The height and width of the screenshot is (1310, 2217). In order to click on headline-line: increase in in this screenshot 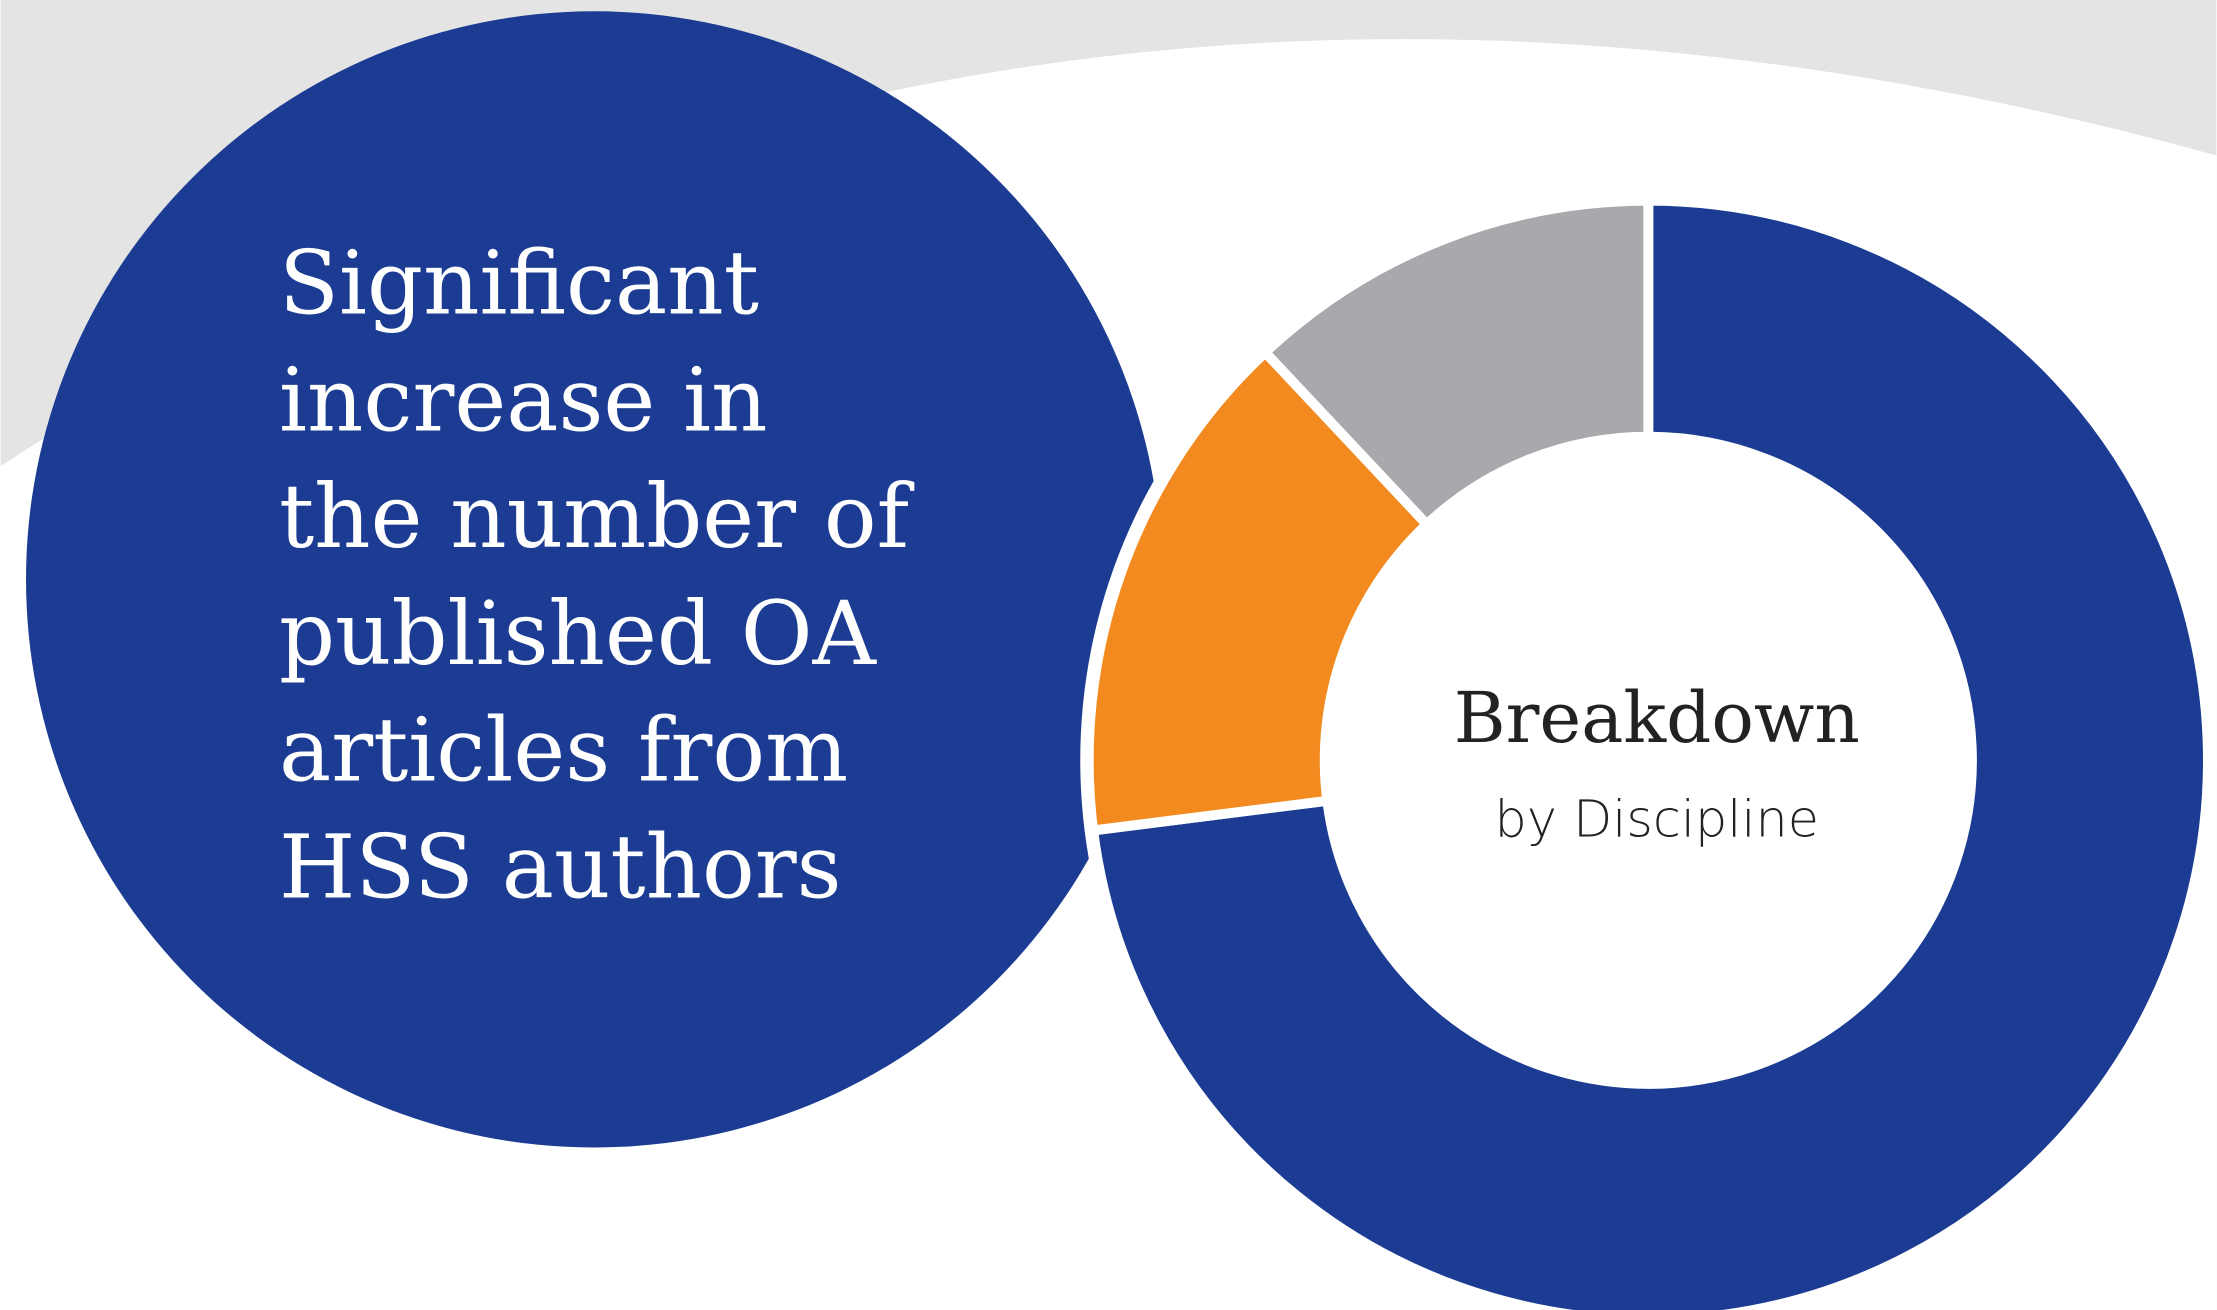, I will do `click(523, 400)`.